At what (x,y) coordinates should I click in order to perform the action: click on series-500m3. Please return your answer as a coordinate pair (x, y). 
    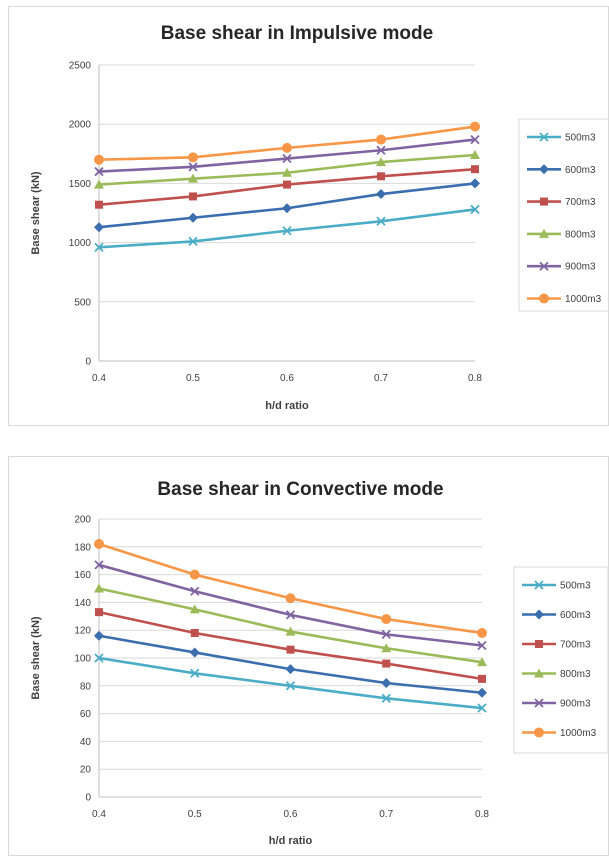
    Looking at the image, I should click on (287, 228).